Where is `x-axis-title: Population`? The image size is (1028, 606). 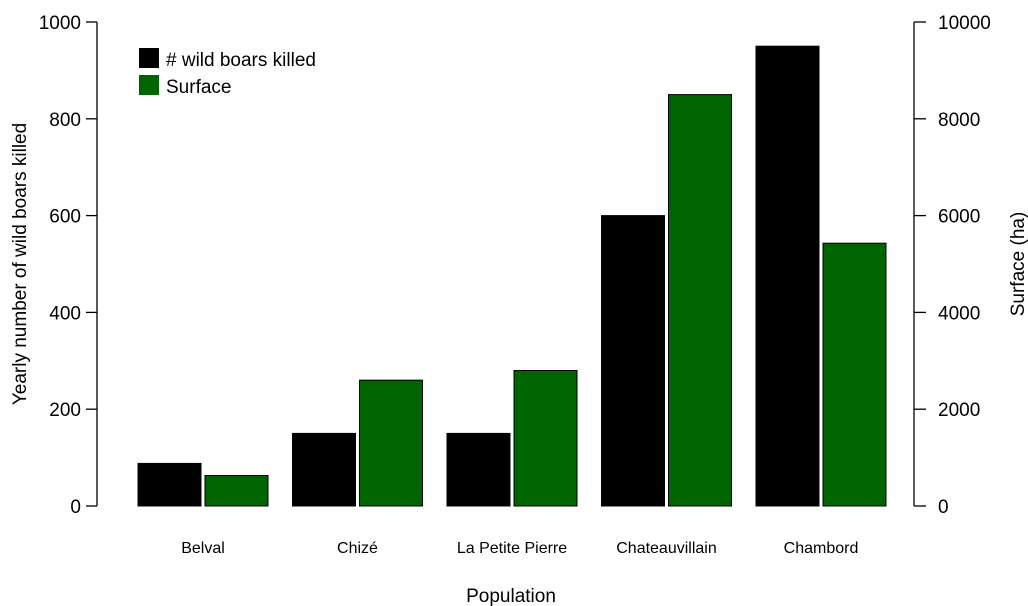 x-axis-title: Population is located at coordinates (511, 596).